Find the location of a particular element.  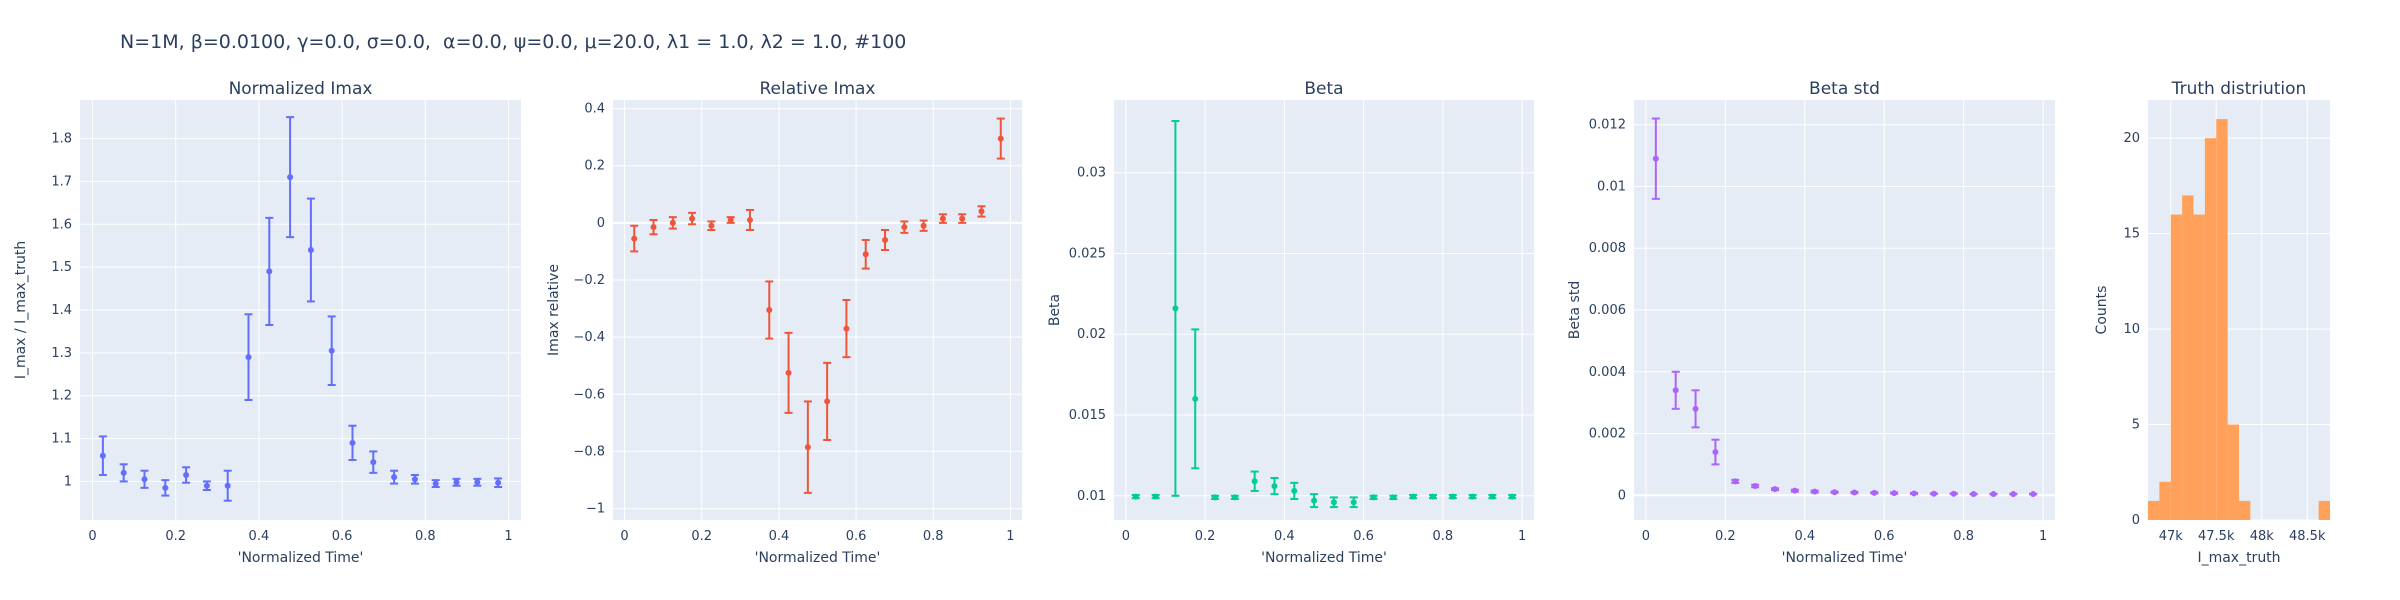

x-tick-label: 1 is located at coordinates (508, 536).